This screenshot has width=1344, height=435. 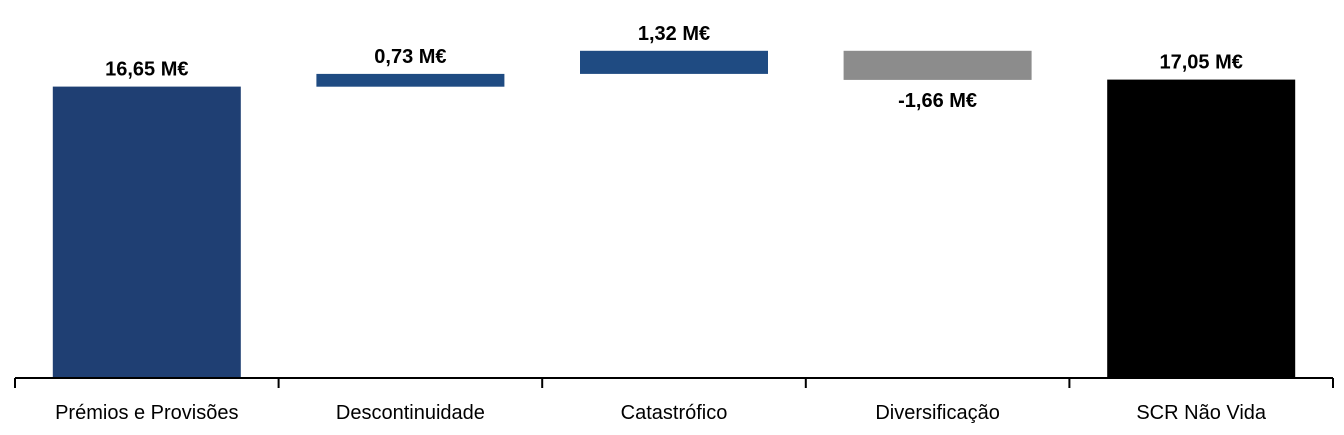 I want to click on data-label-1: 0,73 M€, so click(x=410, y=57).